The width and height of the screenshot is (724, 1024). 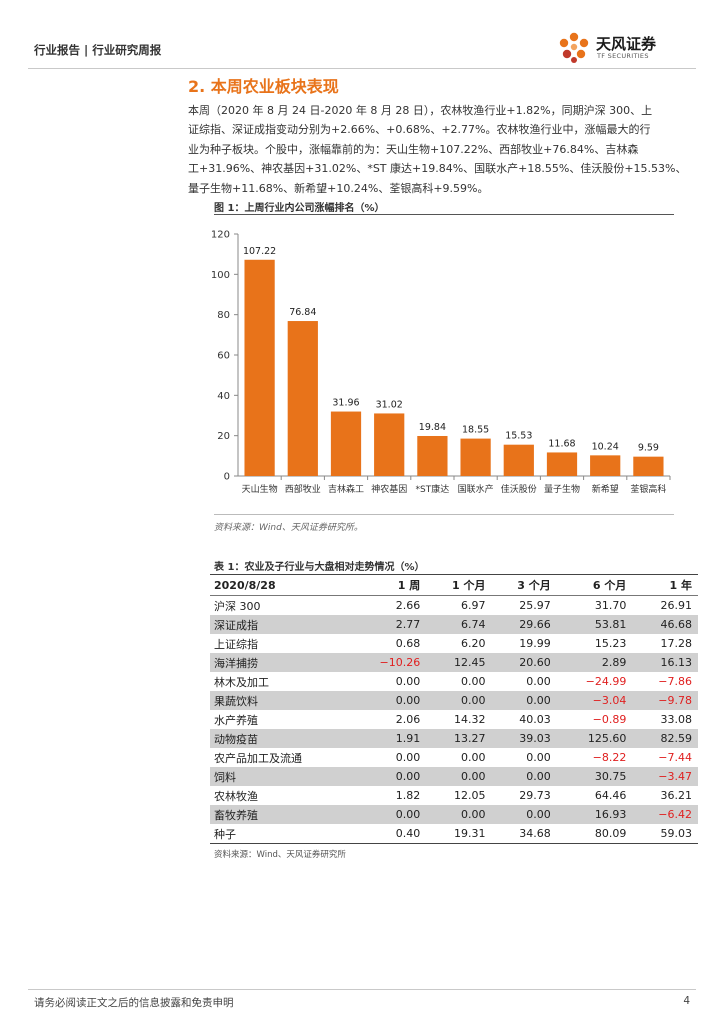 I want to click on logo-name-cn: 天风证券, so click(x=626, y=44).